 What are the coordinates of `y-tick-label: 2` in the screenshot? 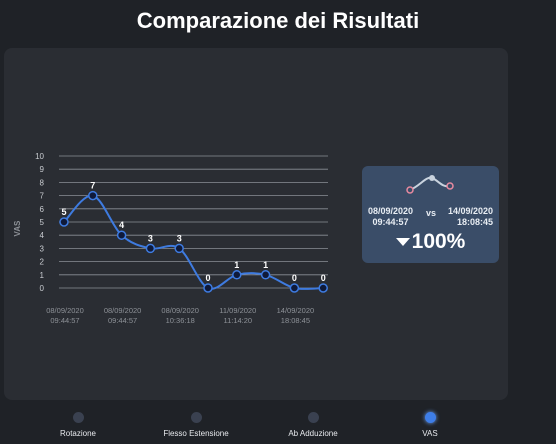 It's located at (42, 262).